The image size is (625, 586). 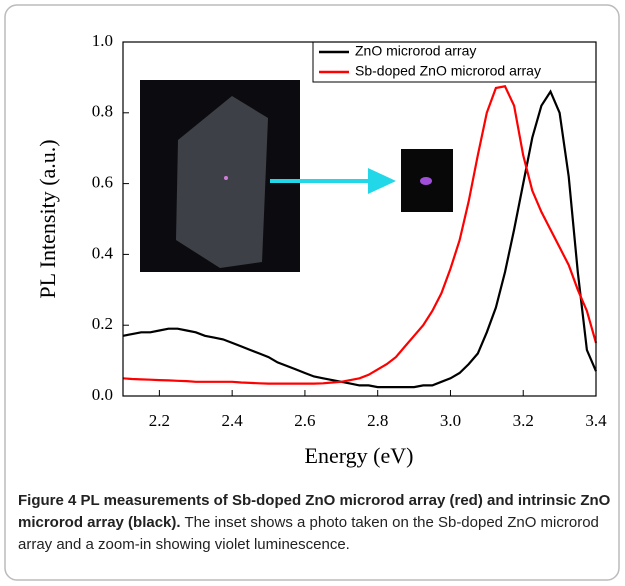 What do you see at coordinates (596, 420) in the screenshot?
I see `x-tick-label: 3.4` at bounding box center [596, 420].